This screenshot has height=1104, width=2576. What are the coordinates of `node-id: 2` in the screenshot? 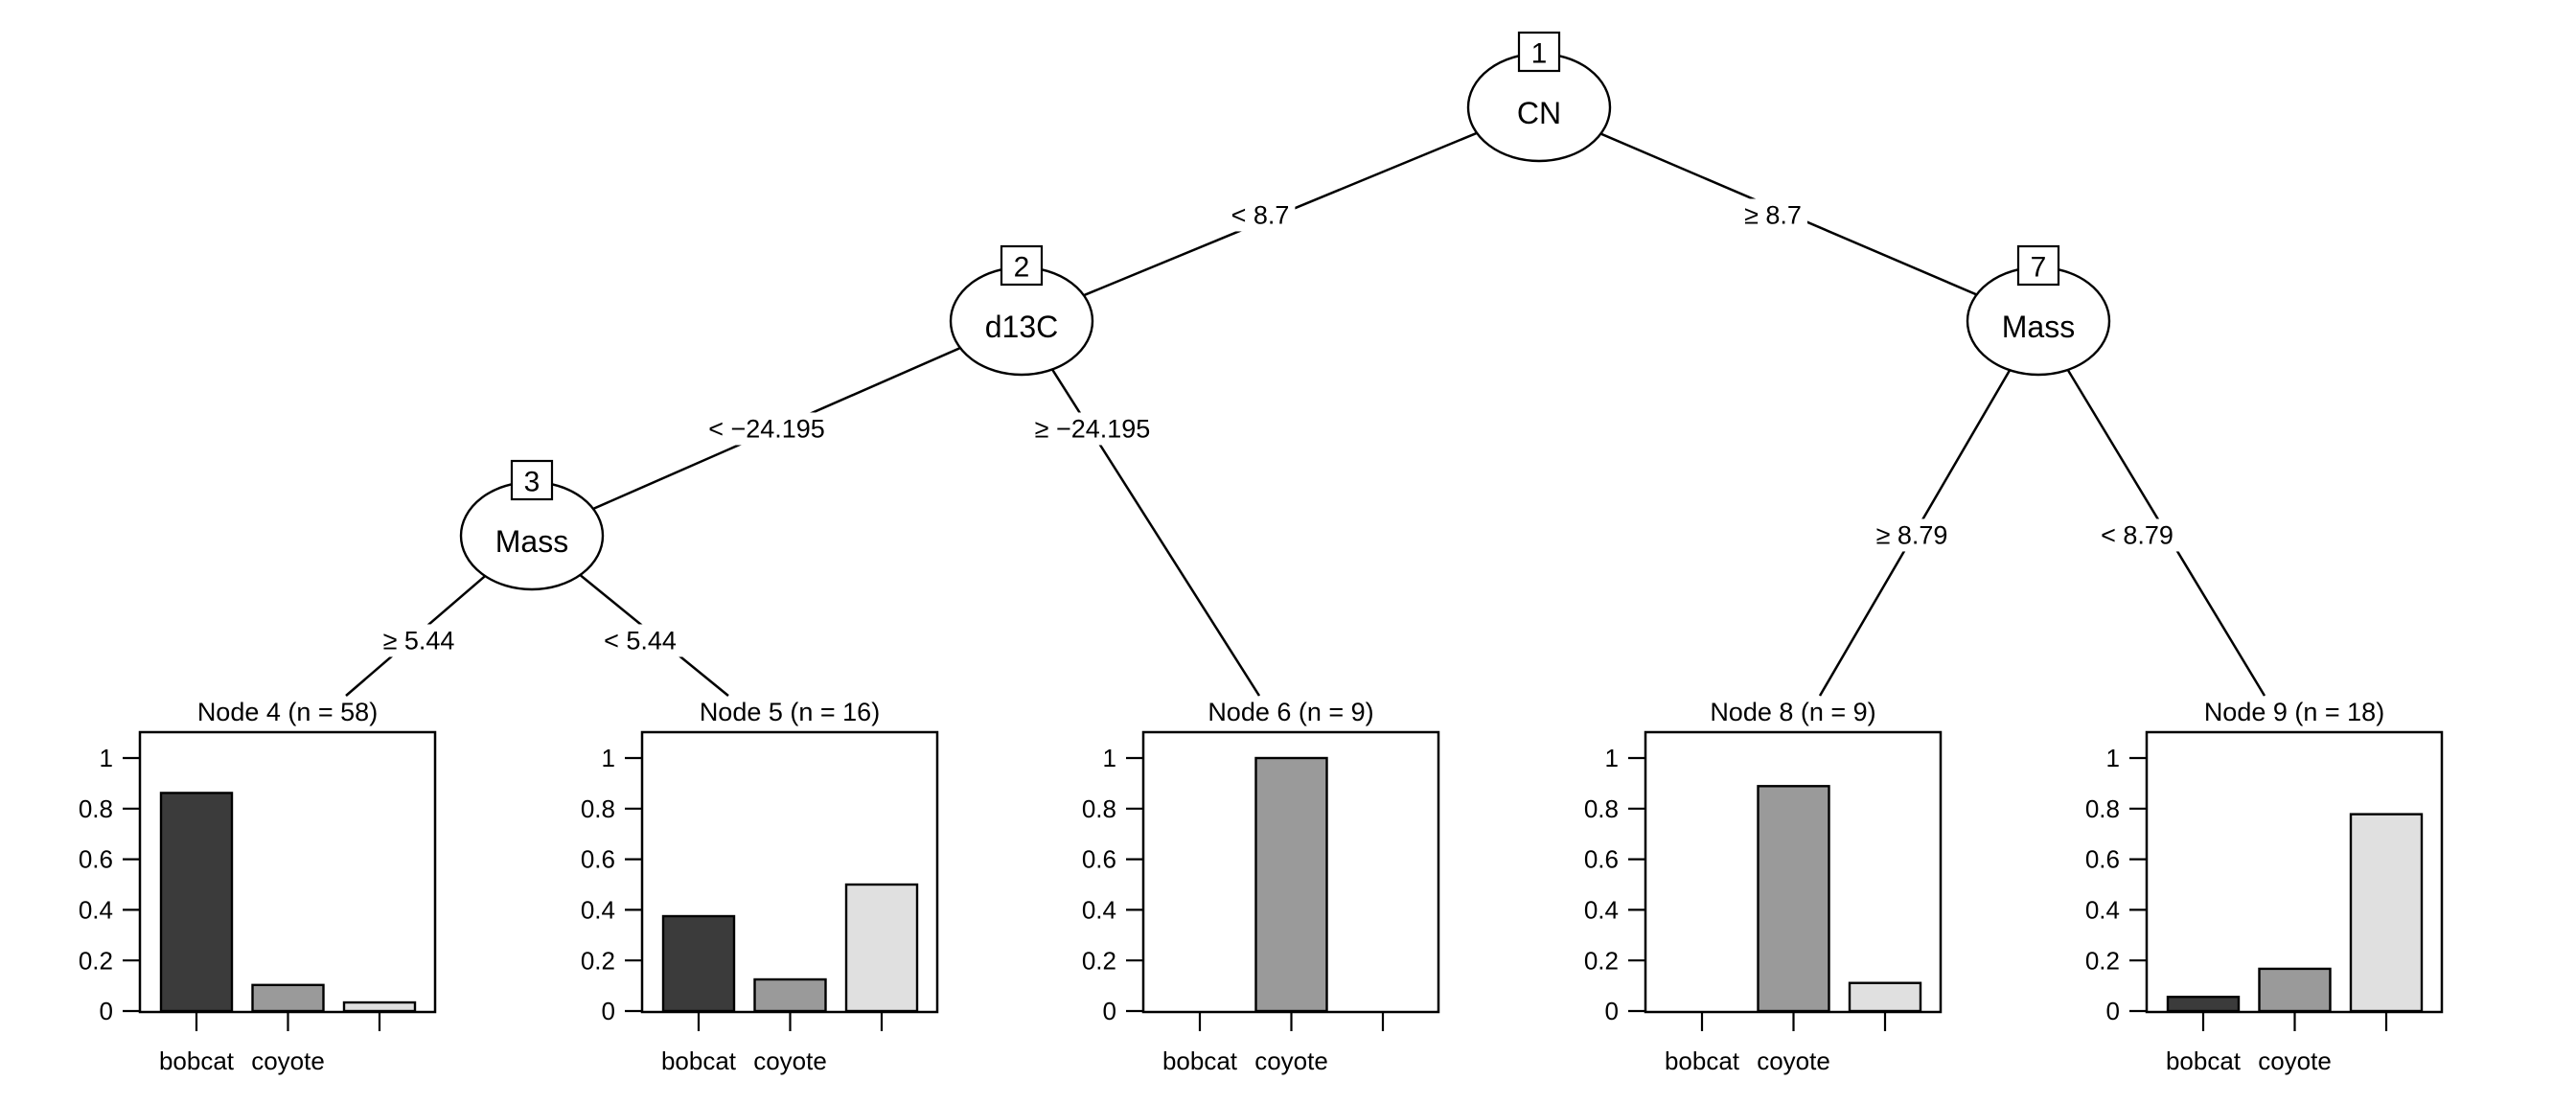 It's located at (1022, 268).